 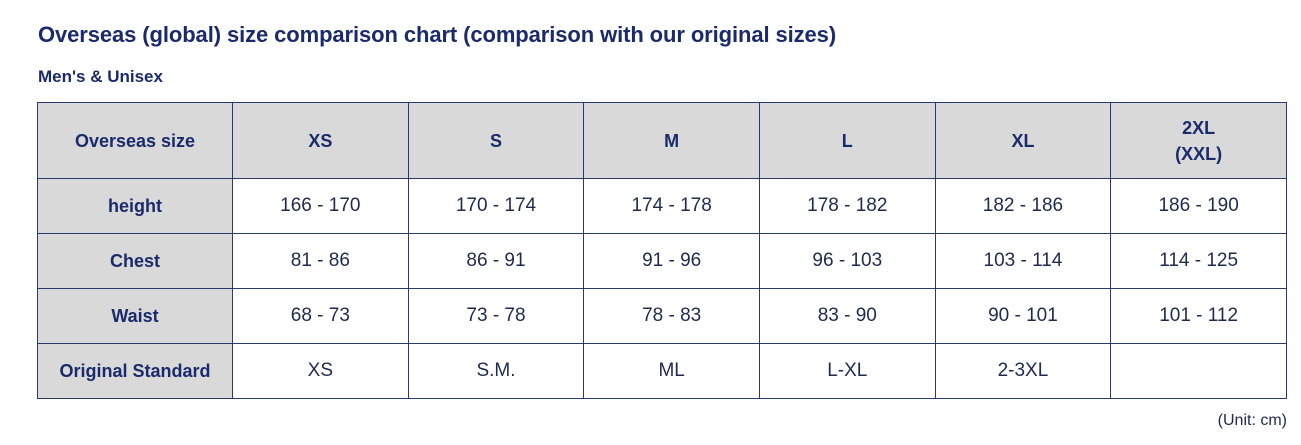 What do you see at coordinates (1198, 140) in the screenshot?
I see `column-header: 2XL (XXL)` at bounding box center [1198, 140].